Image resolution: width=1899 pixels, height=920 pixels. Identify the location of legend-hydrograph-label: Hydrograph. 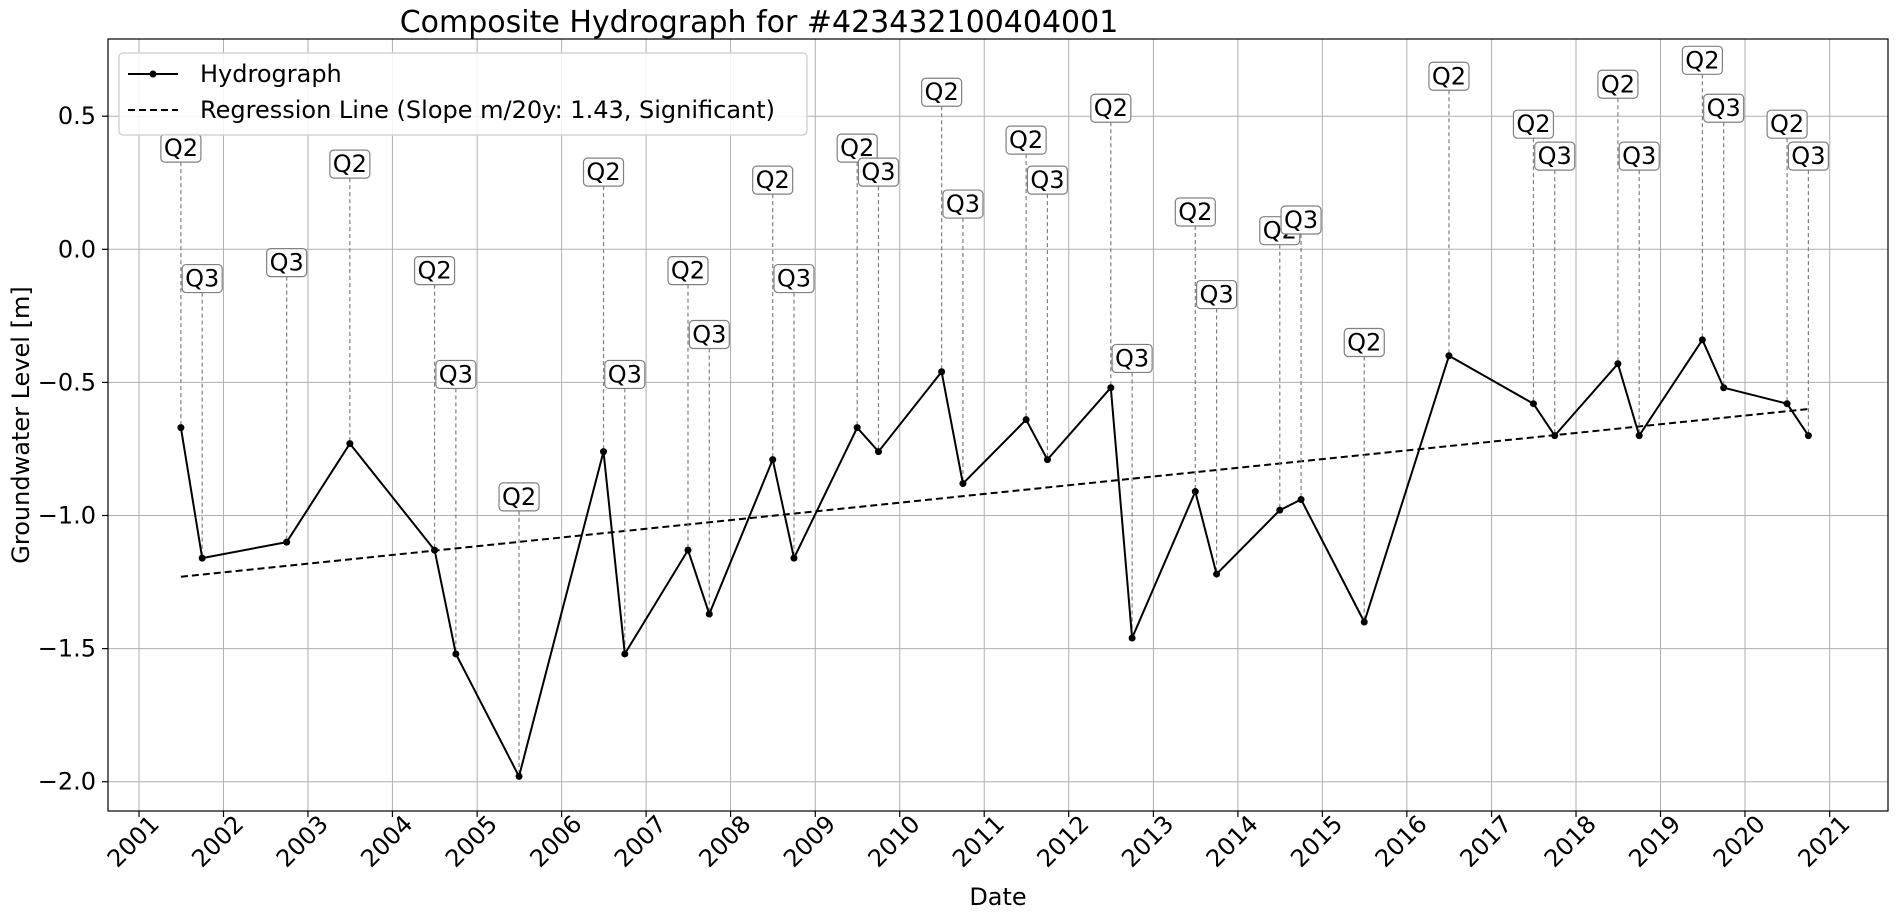
(271, 74).